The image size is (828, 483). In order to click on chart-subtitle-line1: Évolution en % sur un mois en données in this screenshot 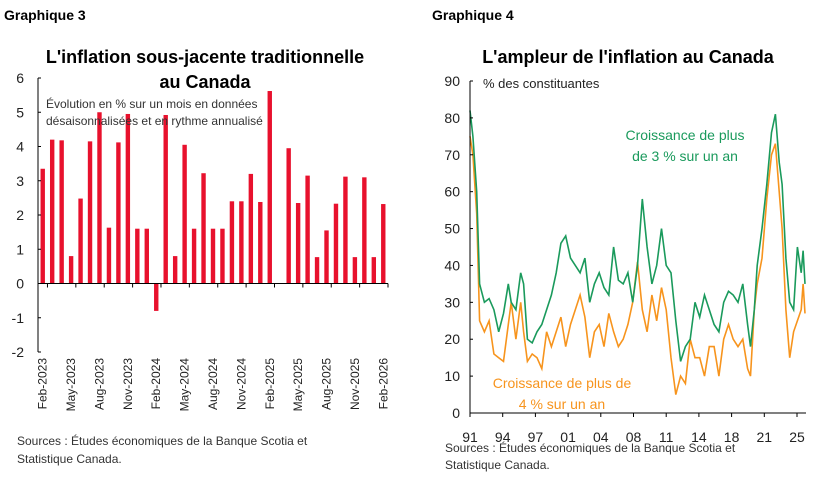, I will do `click(151, 103)`.